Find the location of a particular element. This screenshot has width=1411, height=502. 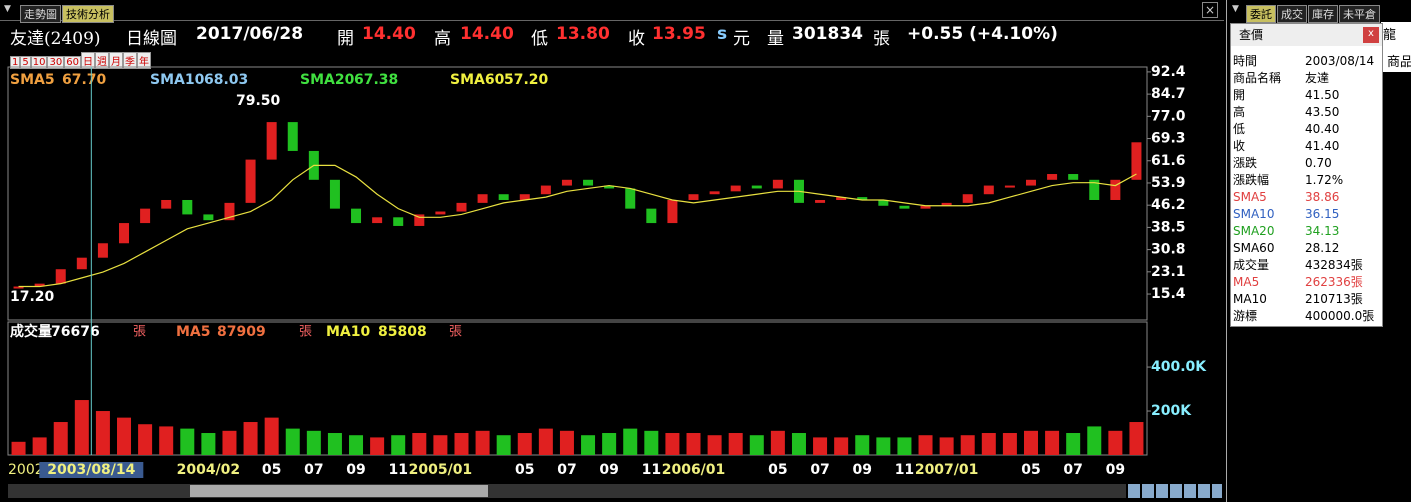

x-tick-label: 07 is located at coordinates (819, 470).